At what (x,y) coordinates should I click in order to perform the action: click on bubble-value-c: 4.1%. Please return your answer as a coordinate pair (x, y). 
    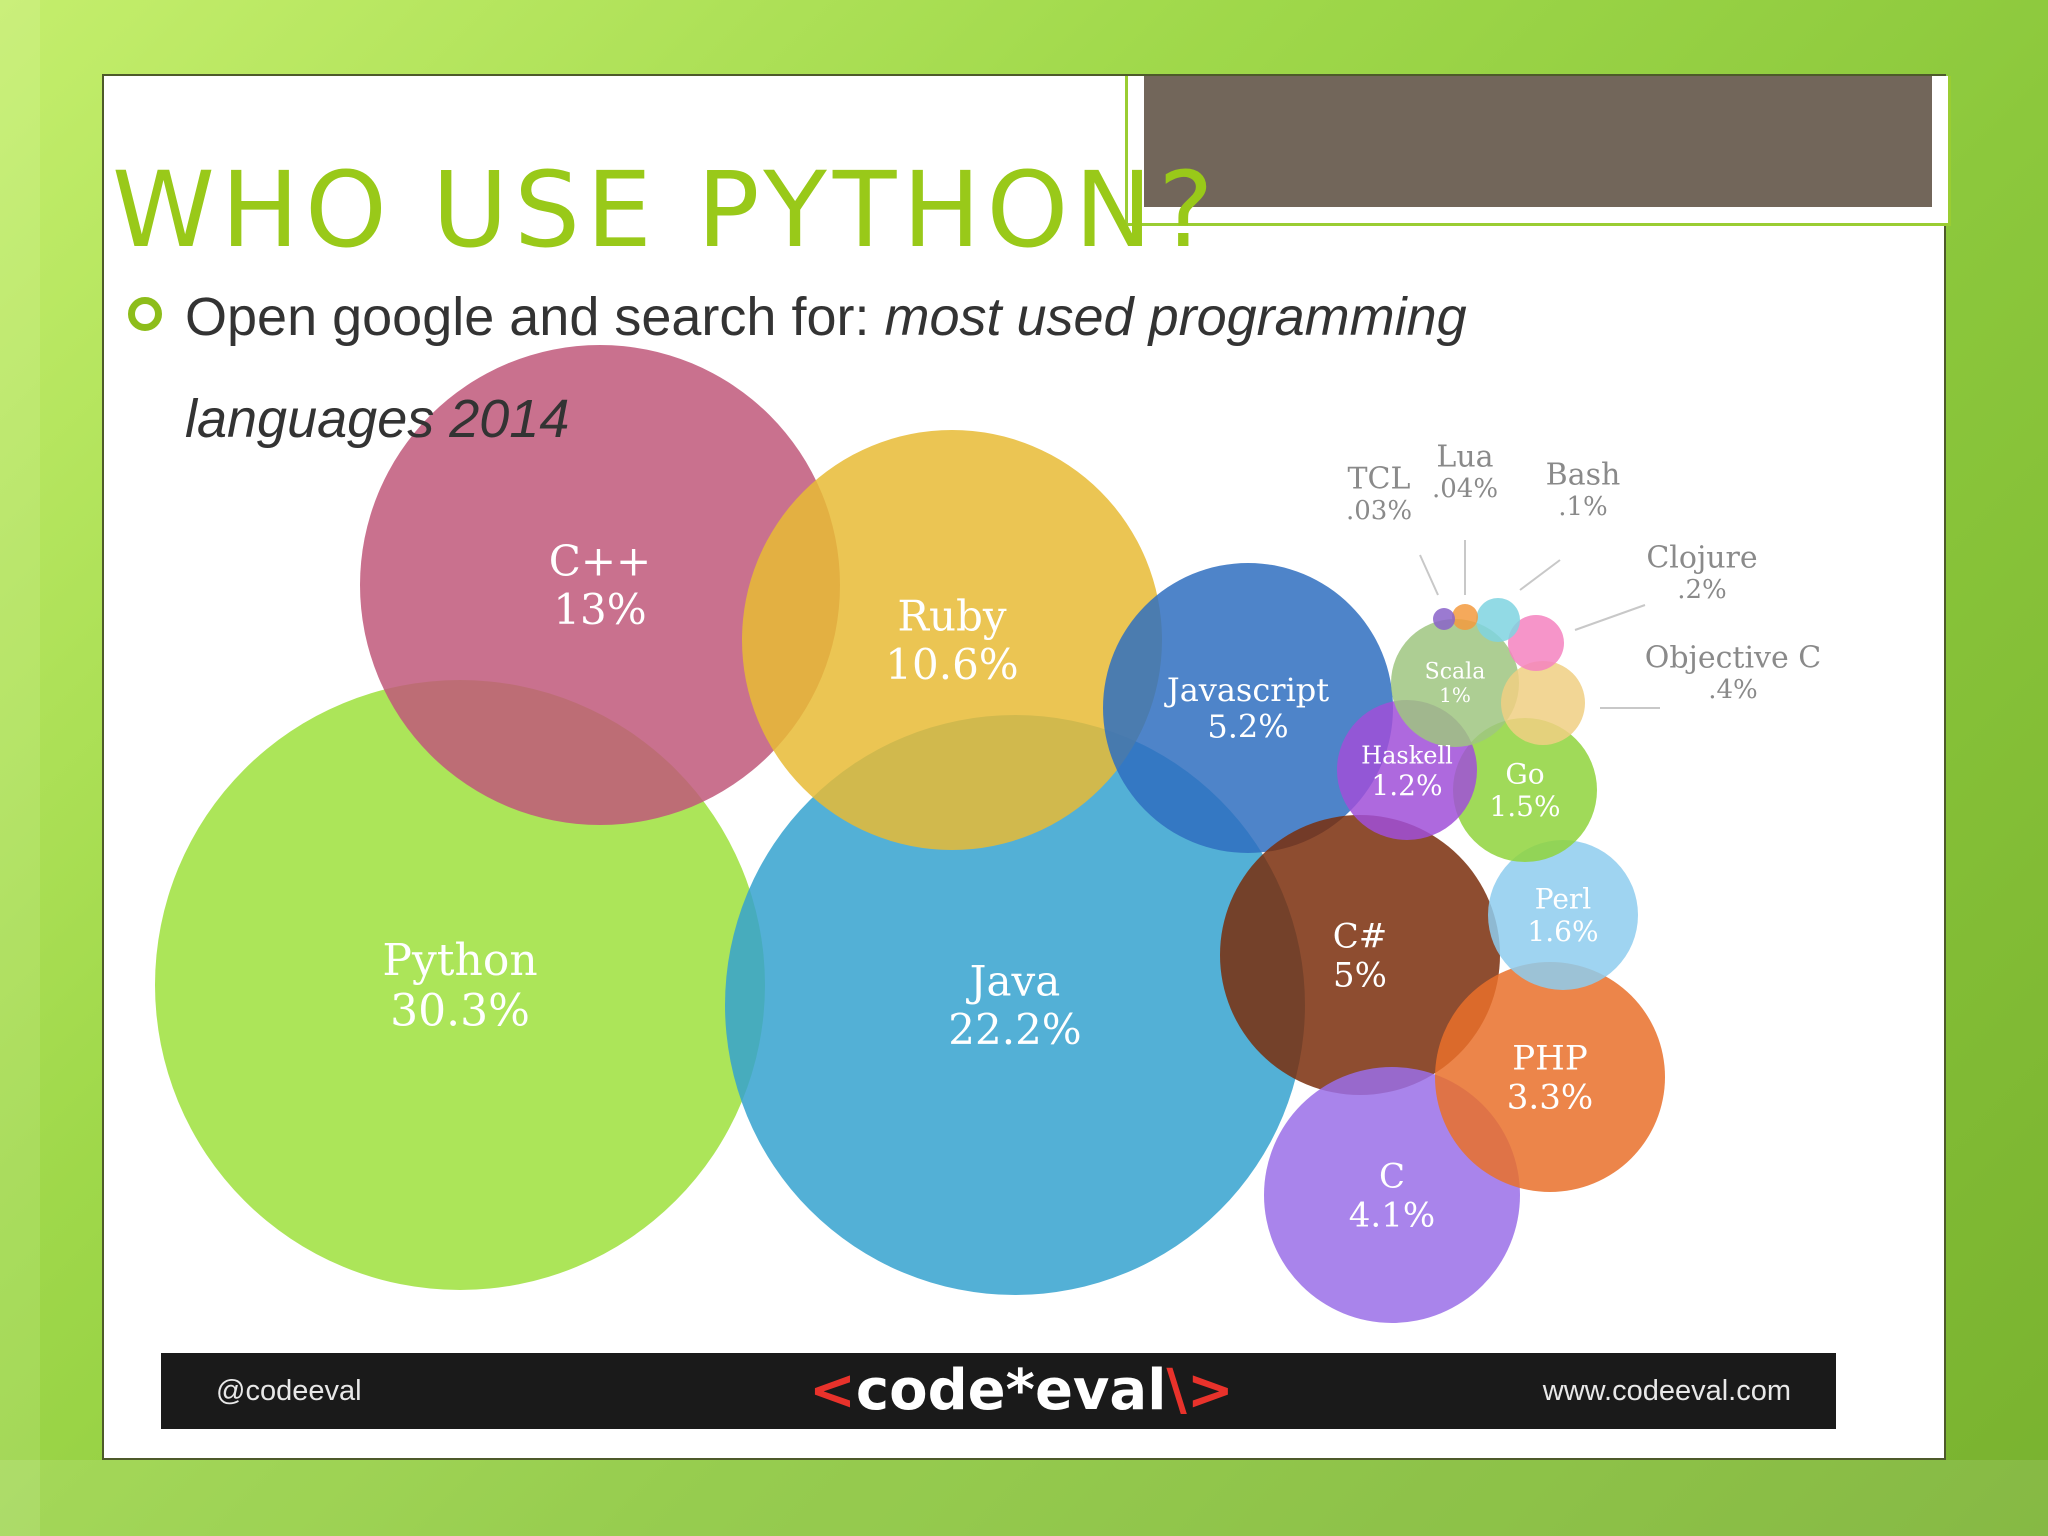
    Looking at the image, I should click on (1392, 1215).